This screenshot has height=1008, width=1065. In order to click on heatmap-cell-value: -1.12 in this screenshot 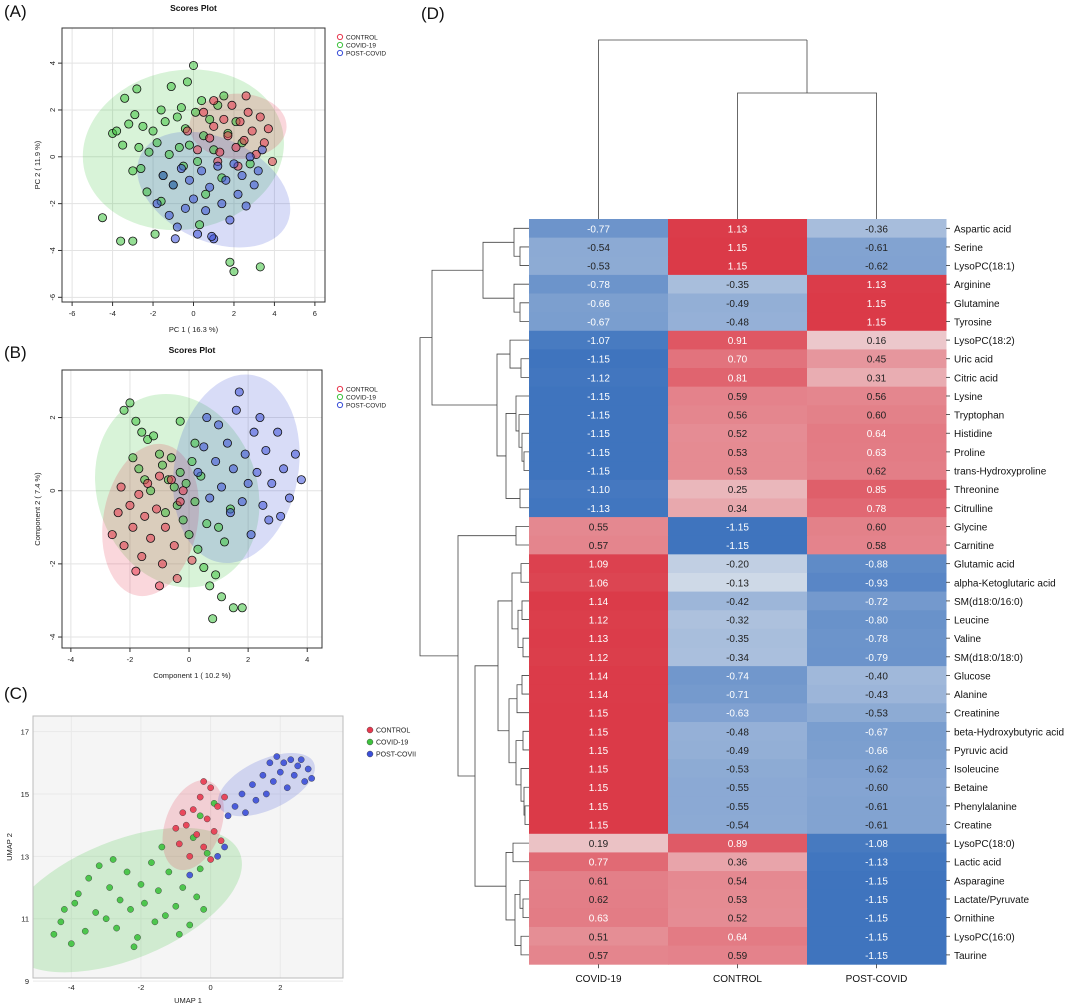, I will do `click(598, 378)`.